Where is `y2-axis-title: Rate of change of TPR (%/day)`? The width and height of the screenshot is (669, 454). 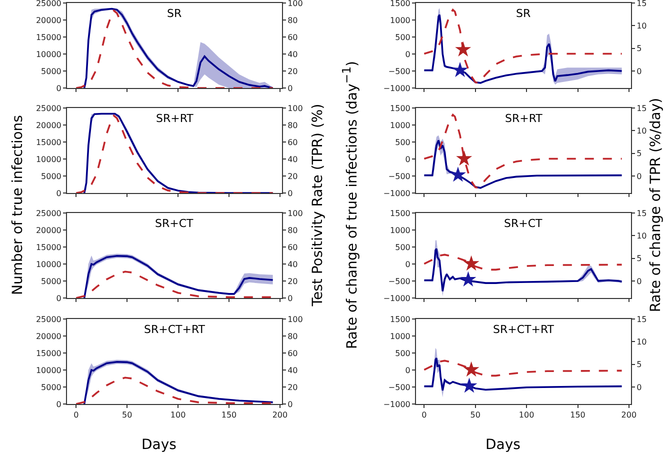
y2-axis-title: Rate of change of TPR (%/day) is located at coordinates (656, 205).